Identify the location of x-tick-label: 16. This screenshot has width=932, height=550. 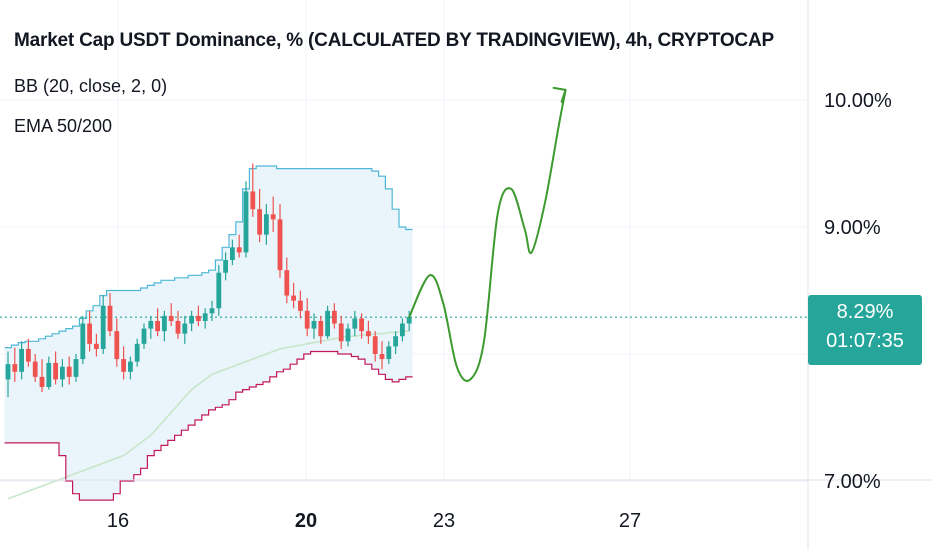
(118, 521).